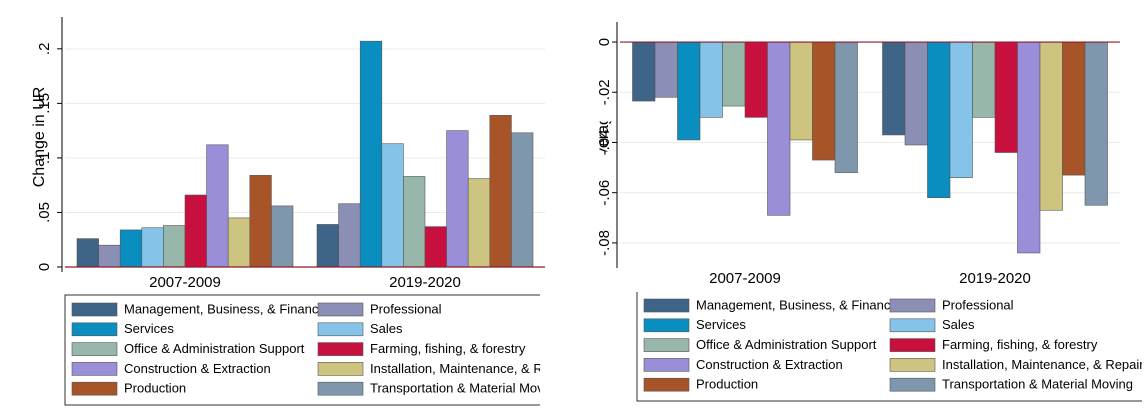 This screenshot has width=1144, height=413. I want to click on y-tick-label: -.04, so click(604, 143).